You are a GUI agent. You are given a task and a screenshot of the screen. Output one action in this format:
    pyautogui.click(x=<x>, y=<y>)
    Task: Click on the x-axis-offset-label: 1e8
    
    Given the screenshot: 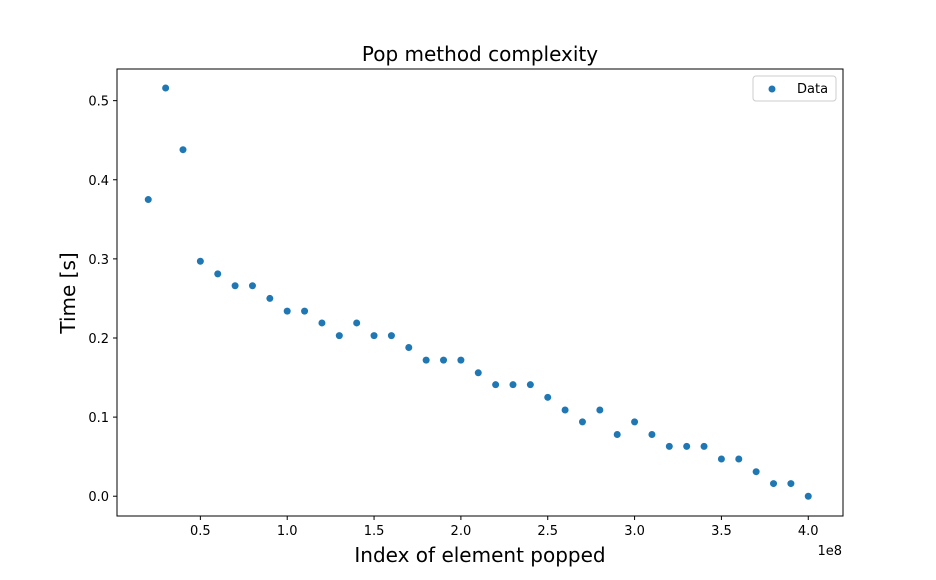 What is the action you would take?
    pyautogui.click(x=829, y=551)
    